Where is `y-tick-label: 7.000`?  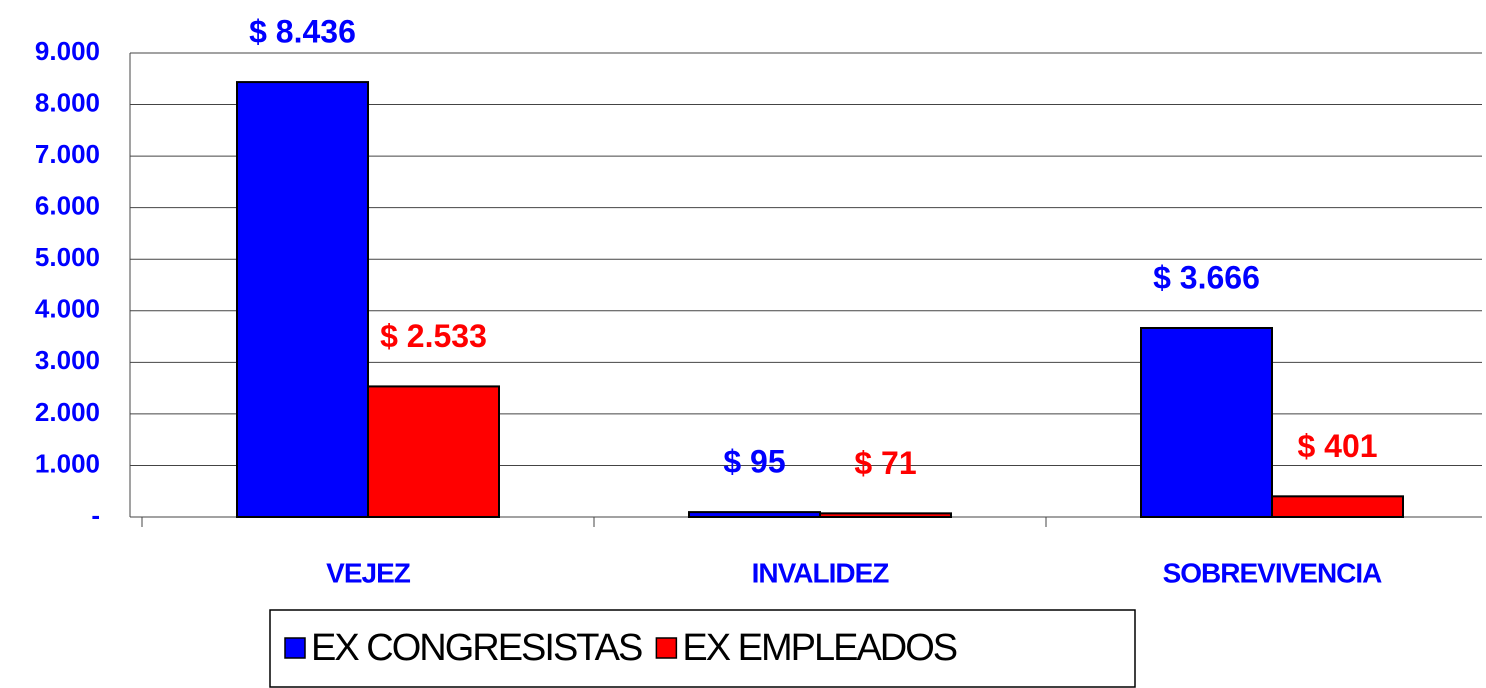 y-tick-label: 7.000 is located at coordinates (67, 154).